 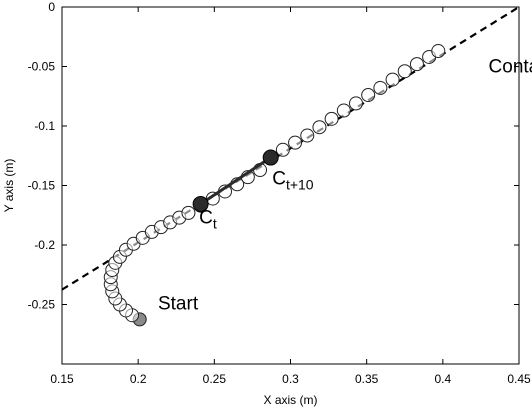 I want to click on annotation-start: Start, so click(x=178, y=303).